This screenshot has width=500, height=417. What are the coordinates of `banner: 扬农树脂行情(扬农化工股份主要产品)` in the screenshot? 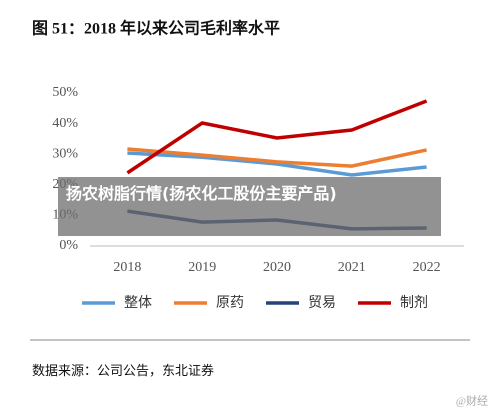 It's located at (249, 206).